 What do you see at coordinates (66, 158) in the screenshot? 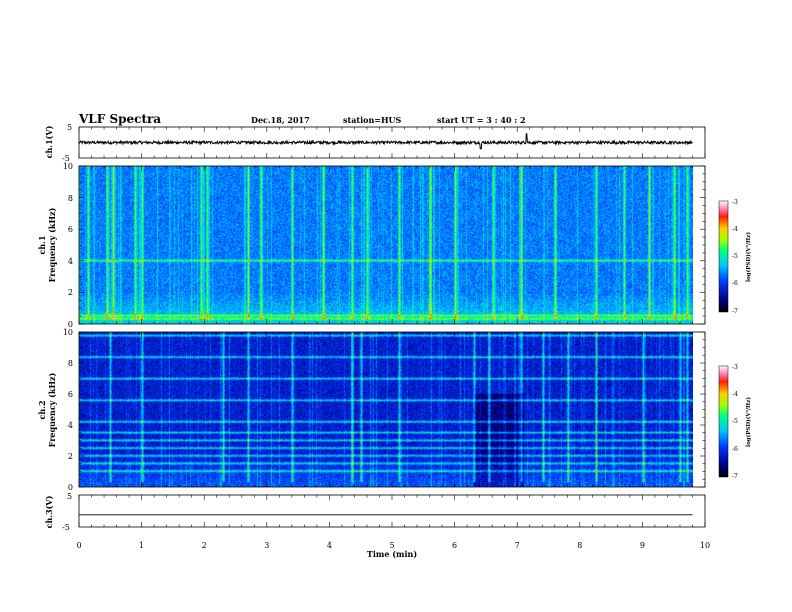
I see `ch1-ytick-bottom: -5` at bounding box center [66, 158].